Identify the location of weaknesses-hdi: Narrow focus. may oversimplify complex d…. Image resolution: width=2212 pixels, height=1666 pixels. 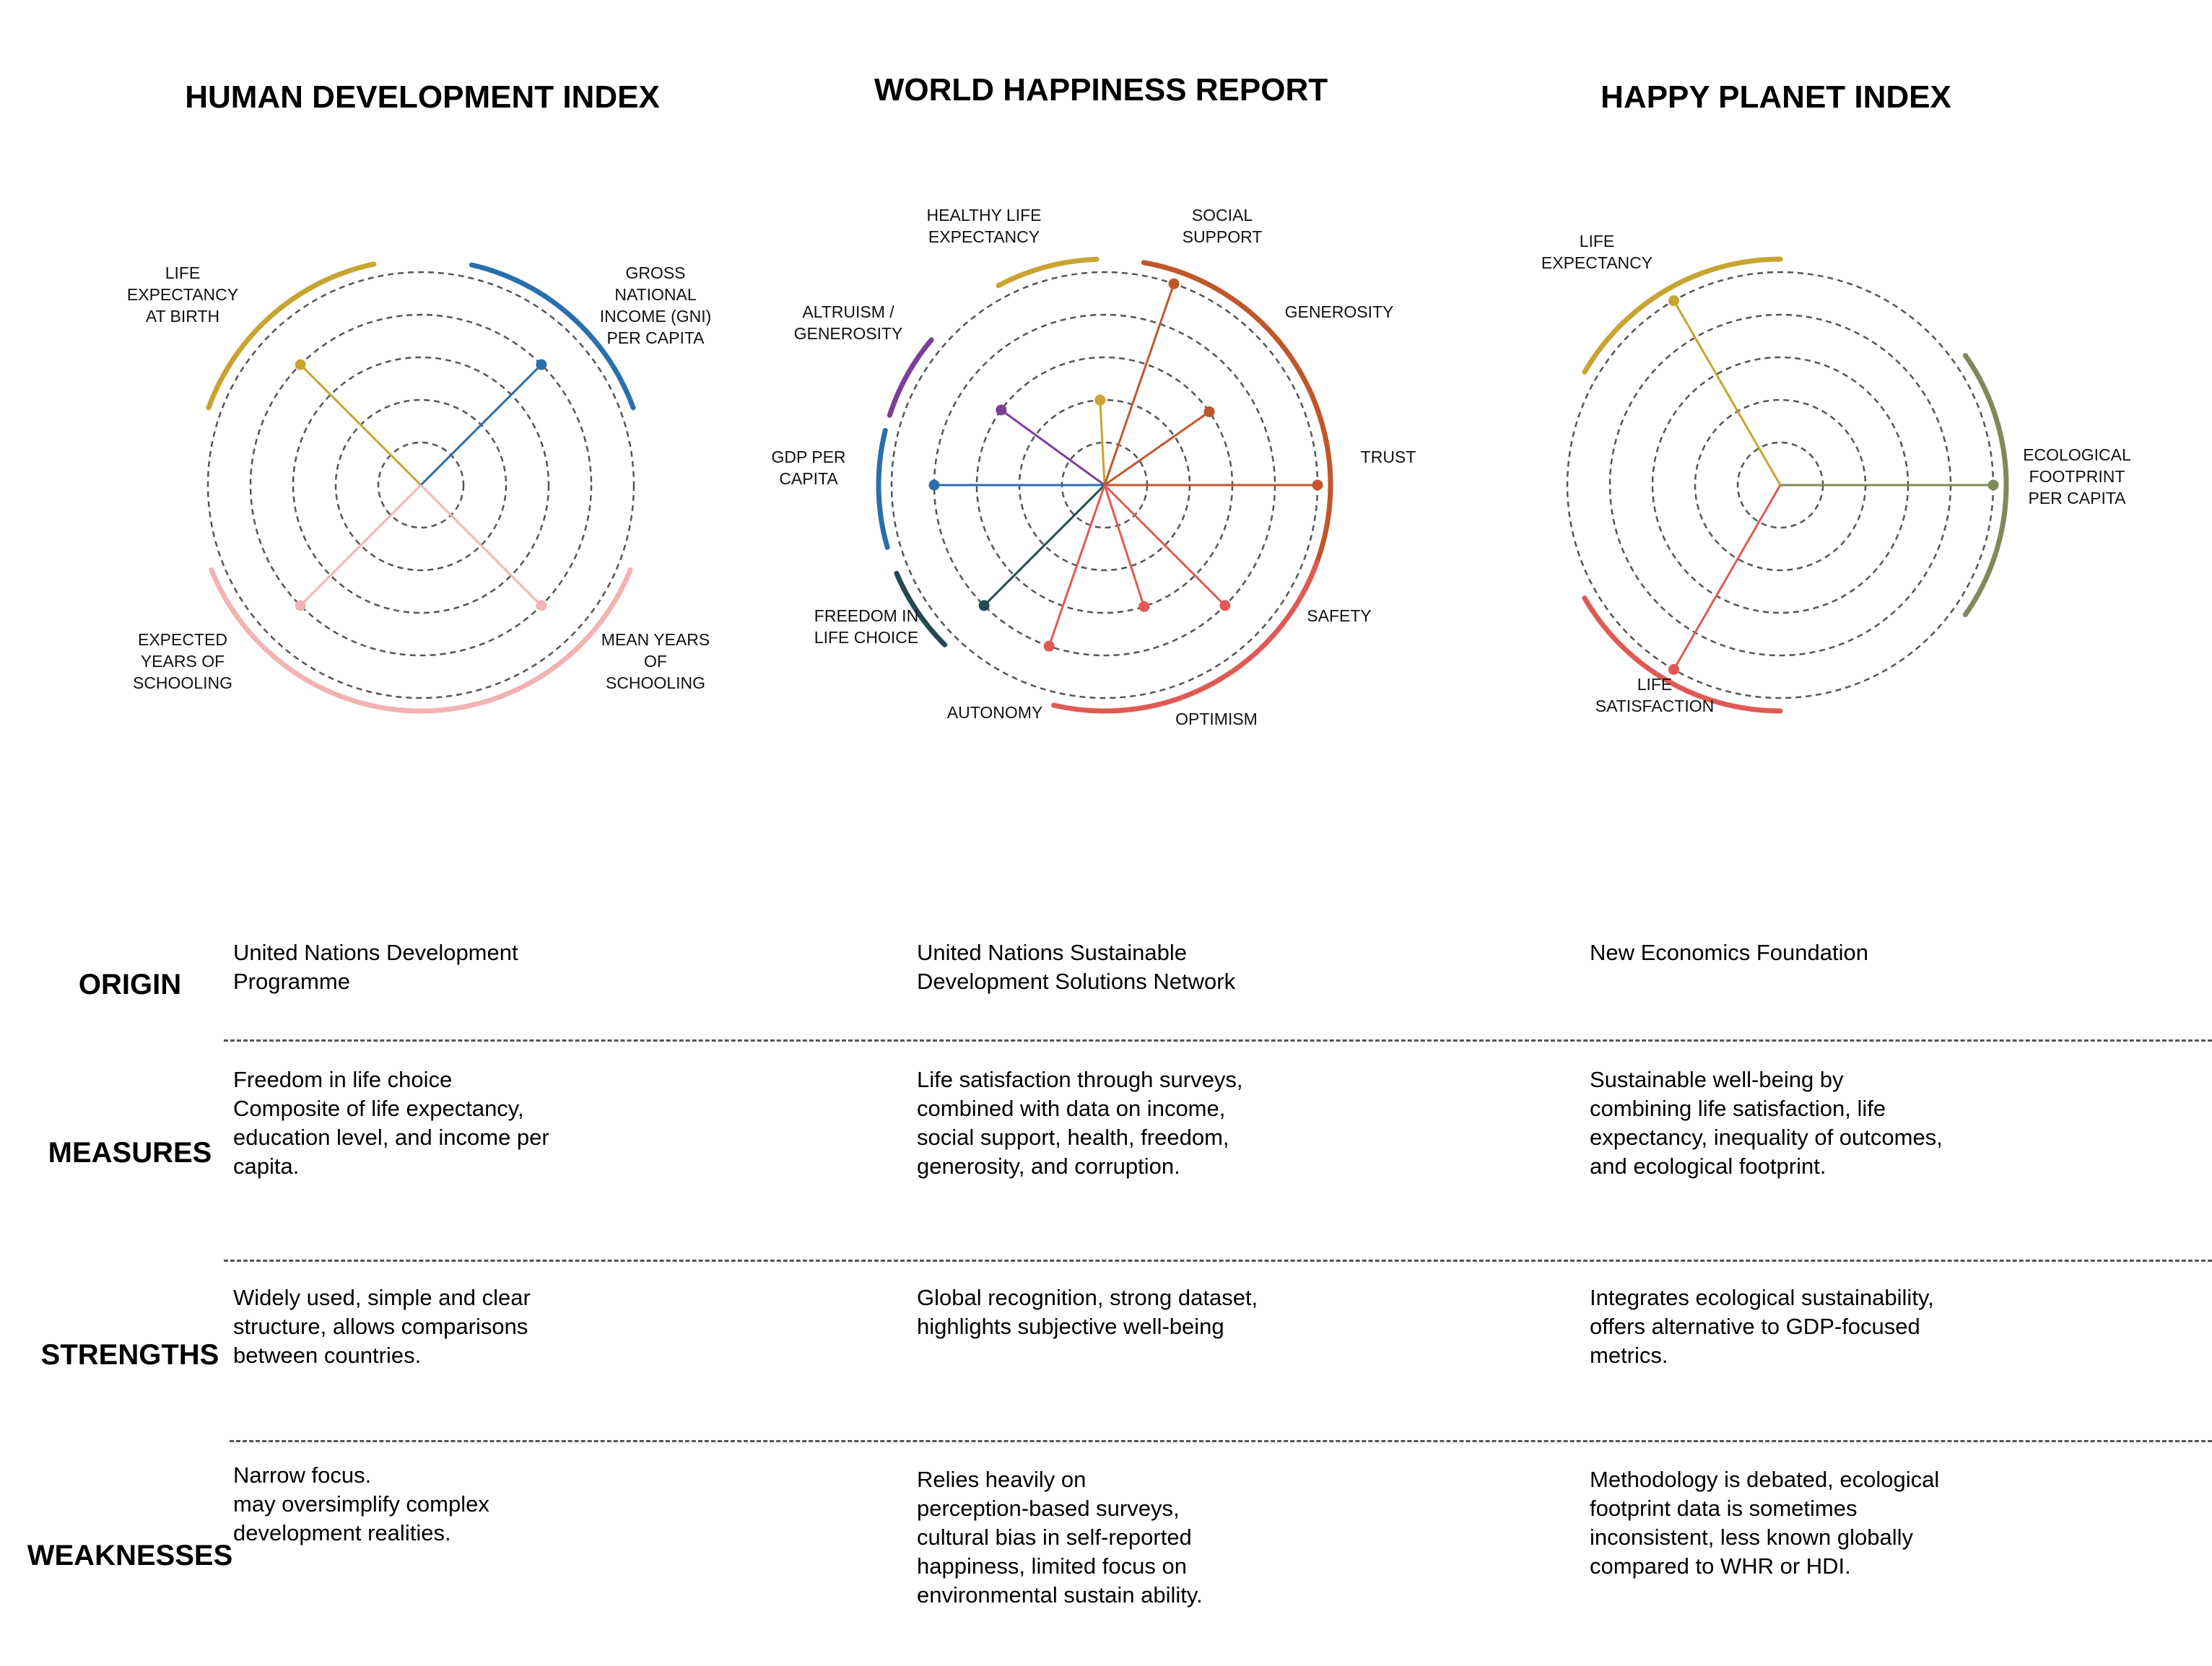
(361, 1503).